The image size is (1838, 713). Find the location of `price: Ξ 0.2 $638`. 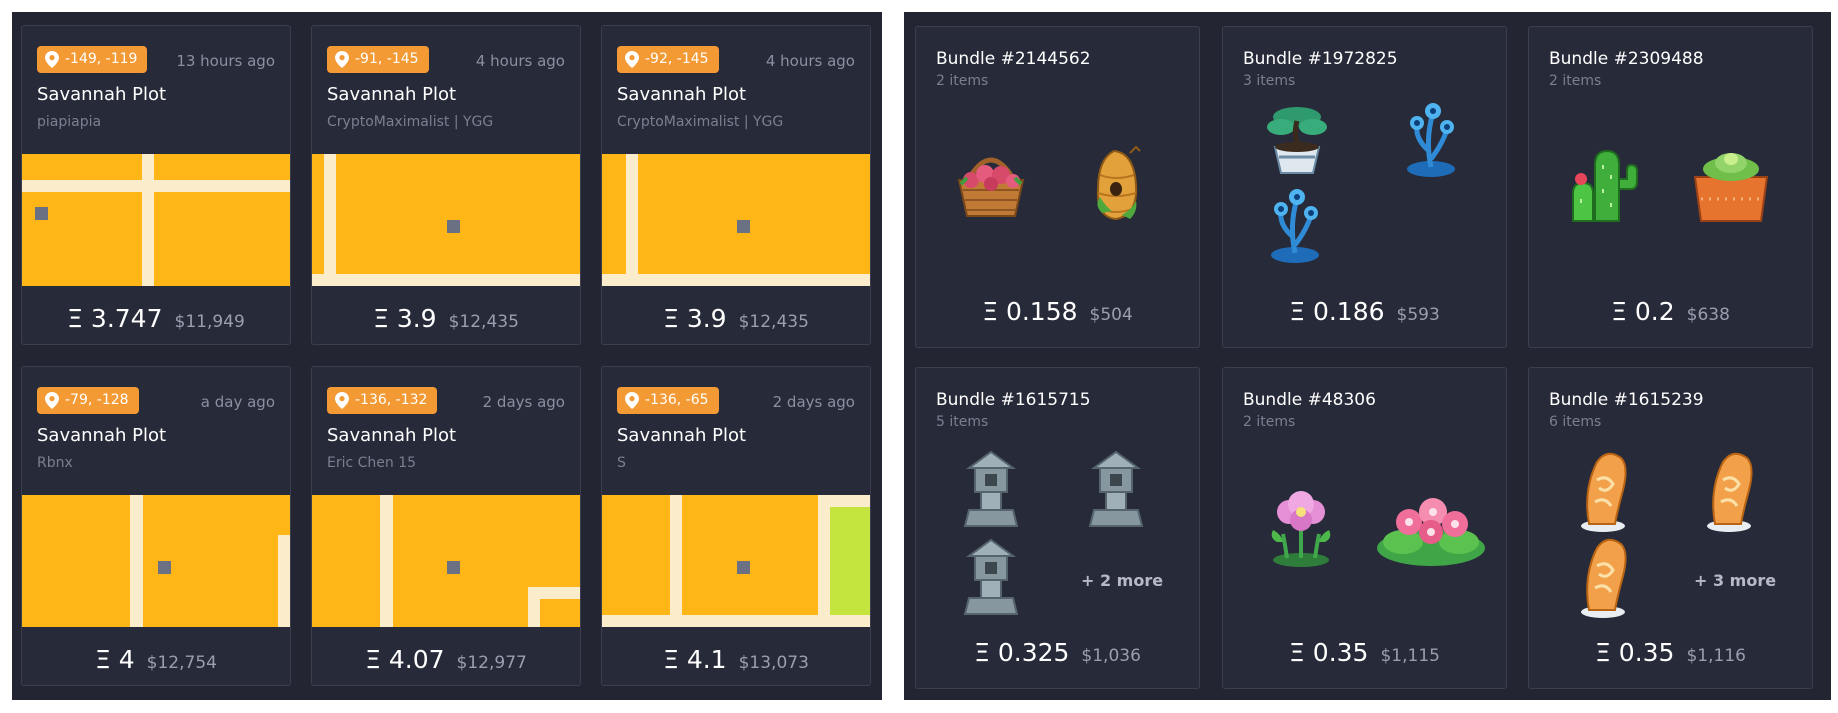

price: Ξ 0.2 $638 is located at coordinates (1670, 311).